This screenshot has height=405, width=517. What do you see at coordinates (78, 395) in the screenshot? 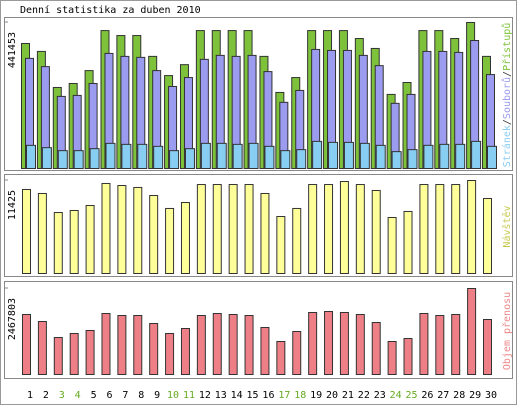
I see `x-tick-label: 4` at bounding box center [78, 395].